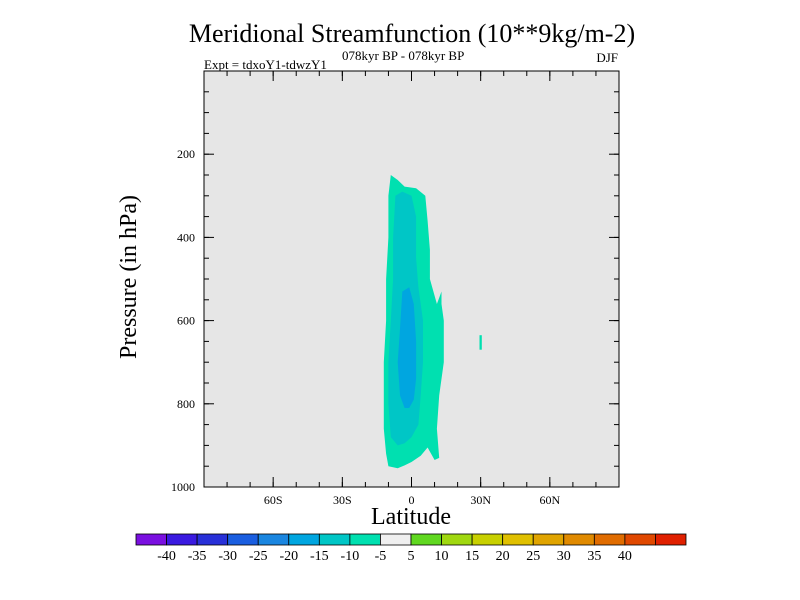 The height and width of the screenshot is (600, 800). I want to click on x-axis-label: Latitude, so click(411, 517).